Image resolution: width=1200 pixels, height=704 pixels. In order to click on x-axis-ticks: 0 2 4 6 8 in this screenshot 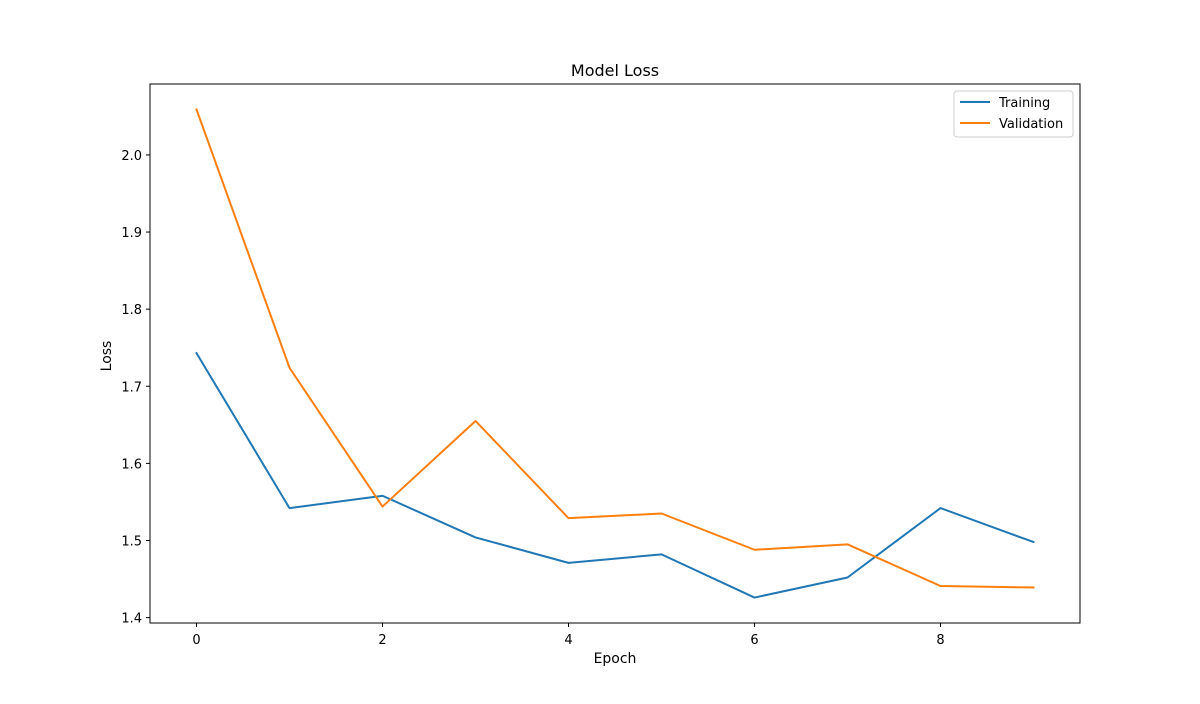, I will do `click(568, 635)`.